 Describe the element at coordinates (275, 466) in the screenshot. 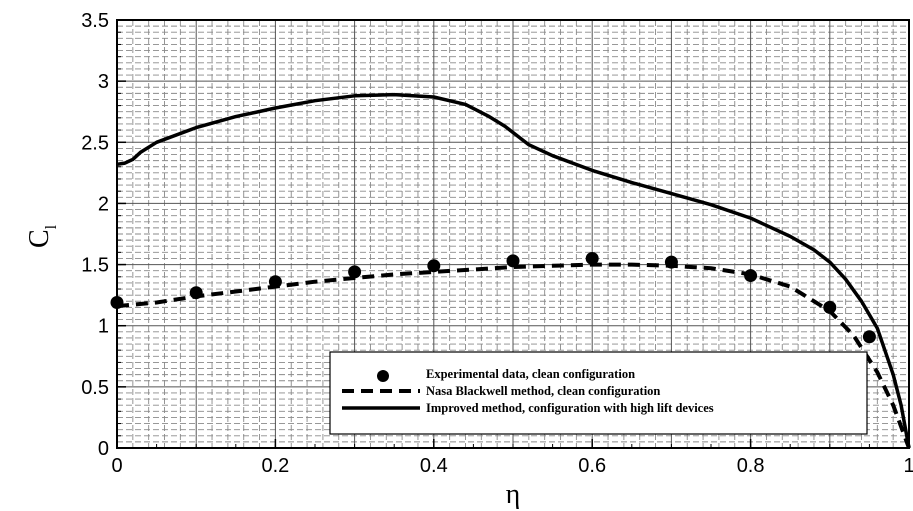

I see `x-tick-label: 0.2` at that location.